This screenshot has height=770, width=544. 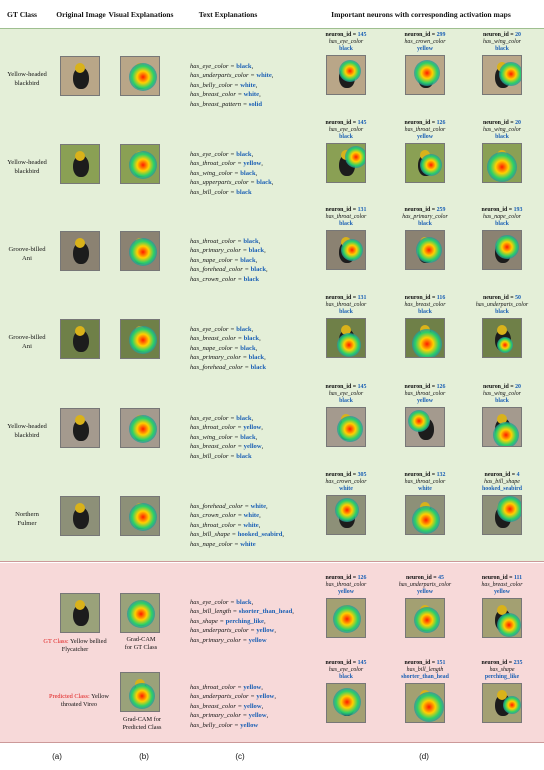 I want to click on neuron-value: hooked_seabird, so click(x=502, y=489).